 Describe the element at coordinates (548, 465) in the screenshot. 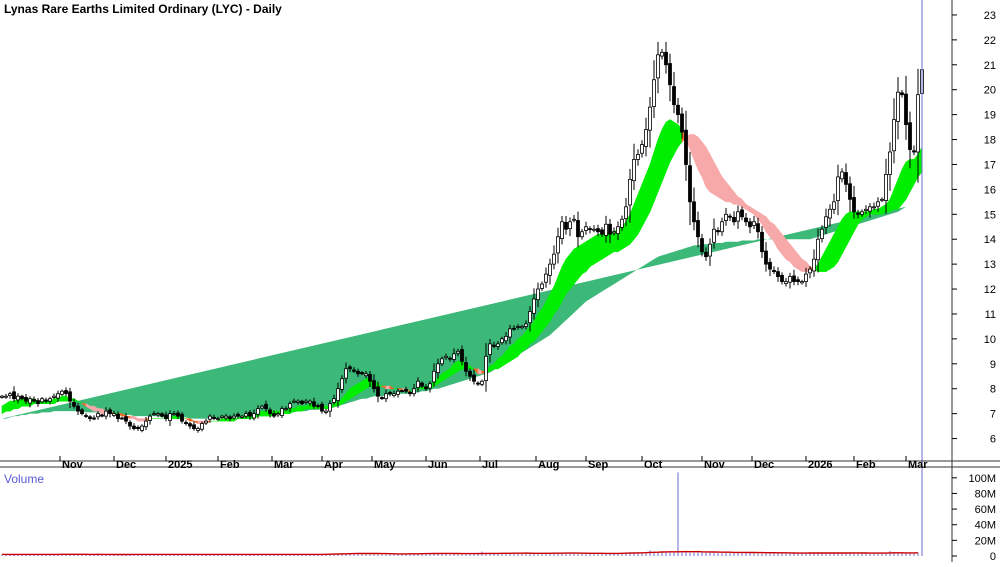

I see `month-tick-label: Aug` at that location.